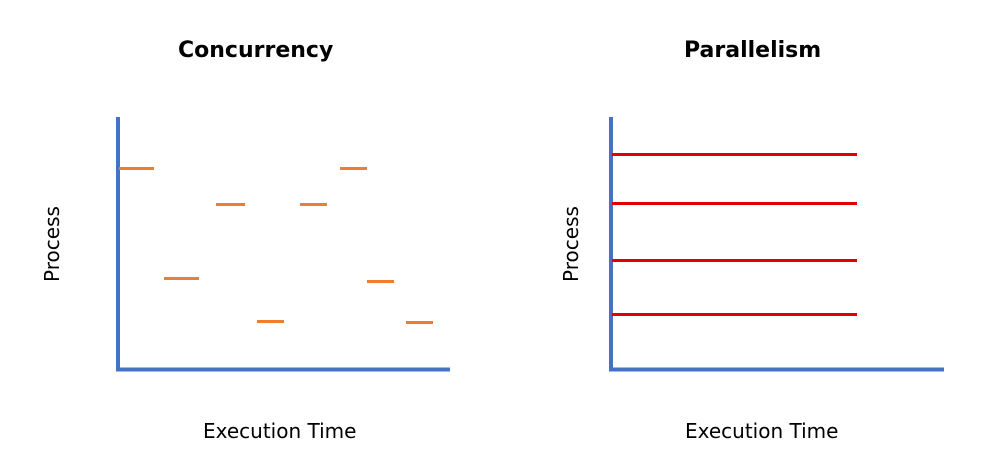 The height and width of the screenshot is (467, 1007). What do you see at coordinates (280, 431) in the screenshot?
I see `concurrency-xlabel: Execution Time` at bounding box center [280, 431].